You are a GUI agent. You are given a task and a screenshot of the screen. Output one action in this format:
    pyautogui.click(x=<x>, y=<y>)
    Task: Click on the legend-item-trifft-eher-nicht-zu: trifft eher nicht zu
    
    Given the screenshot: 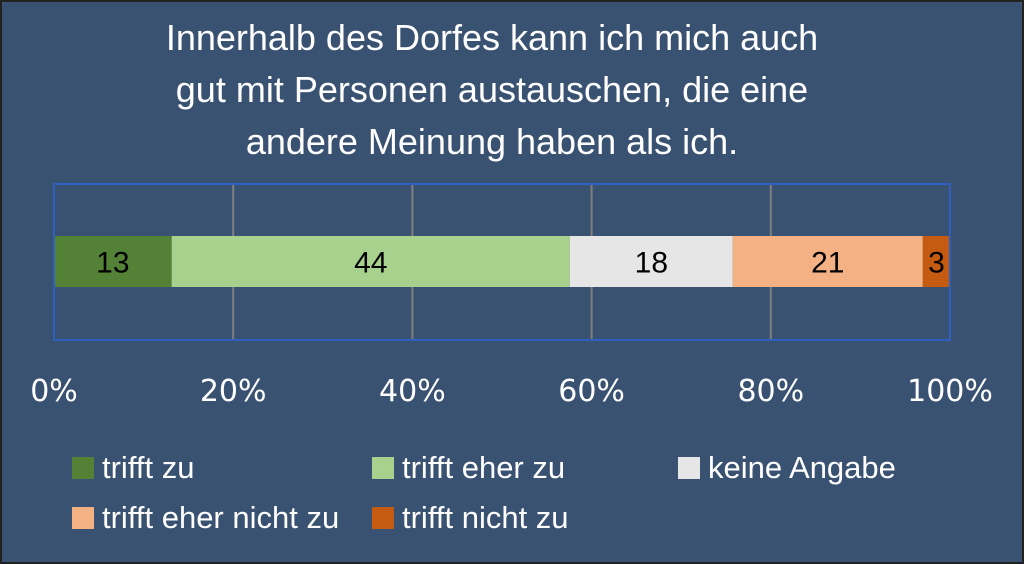 What is the action you would take?
    pyautogui.click(x=205, y=518)
    